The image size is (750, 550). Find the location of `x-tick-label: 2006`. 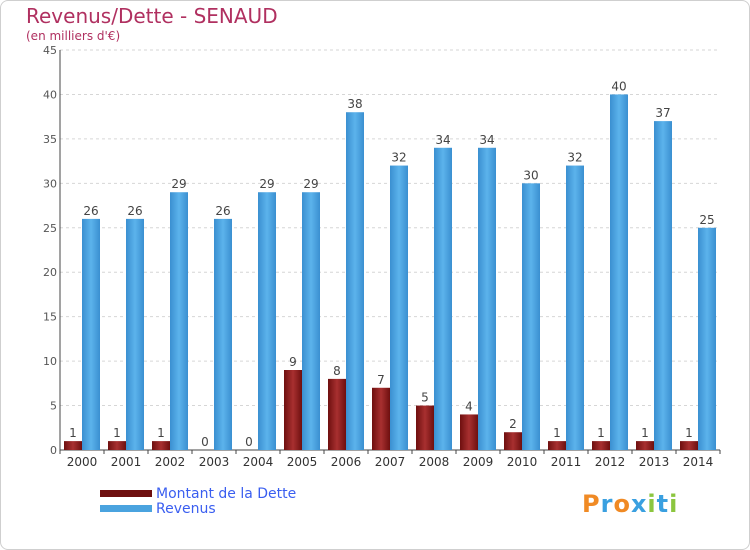

x-tick-label: 2006 is located at coordinates (346, 462).